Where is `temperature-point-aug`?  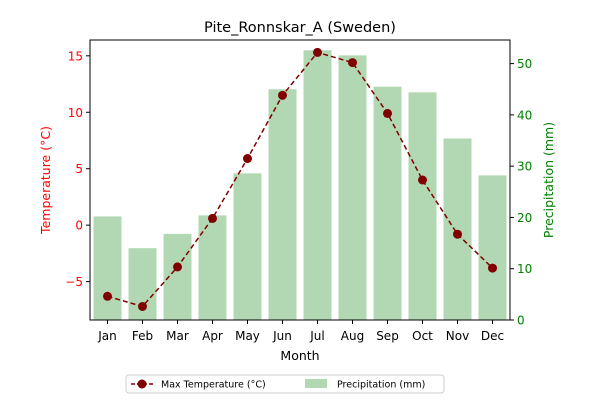
temperature-point-aug is located at coordinates (352, 63).